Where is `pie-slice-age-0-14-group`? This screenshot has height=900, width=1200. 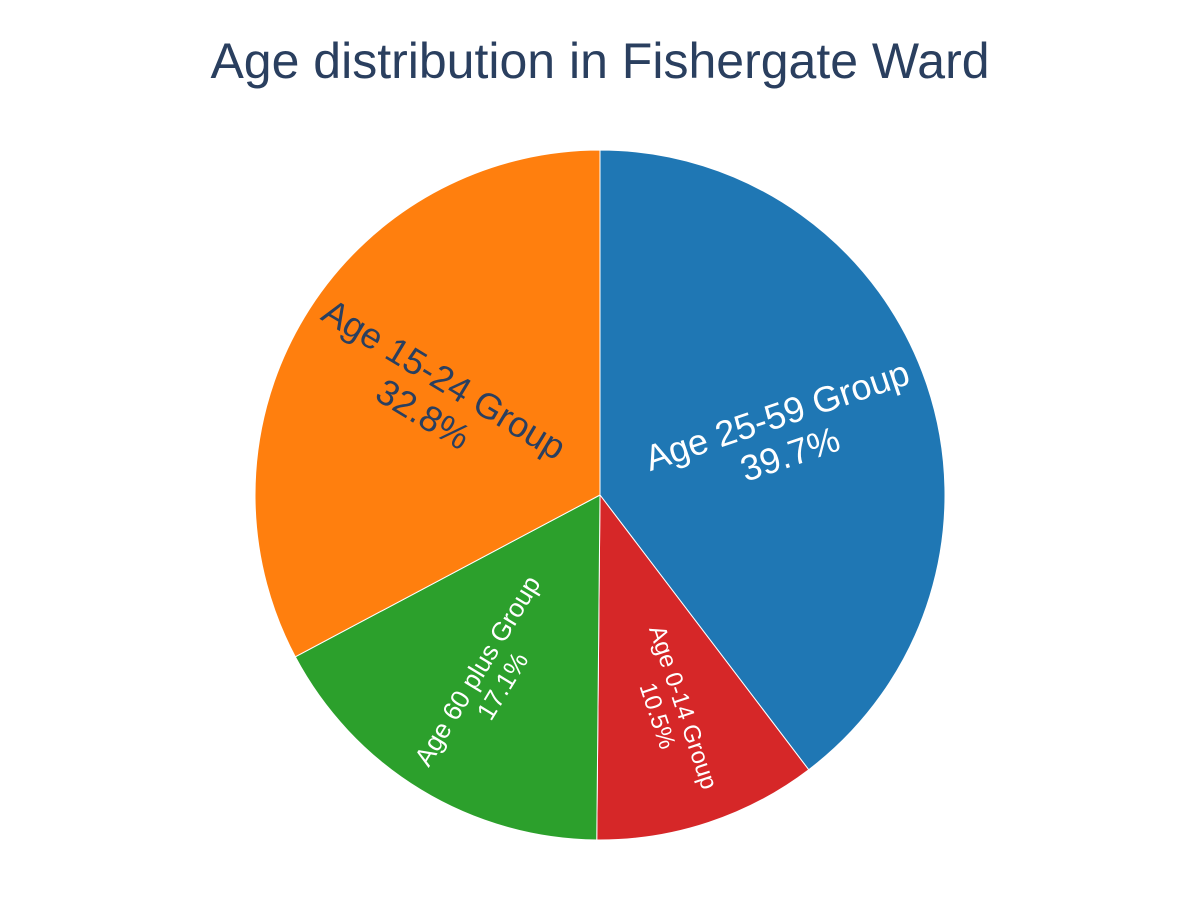
pie-slice-age-0-14-group is located at coordinates (703, 667).